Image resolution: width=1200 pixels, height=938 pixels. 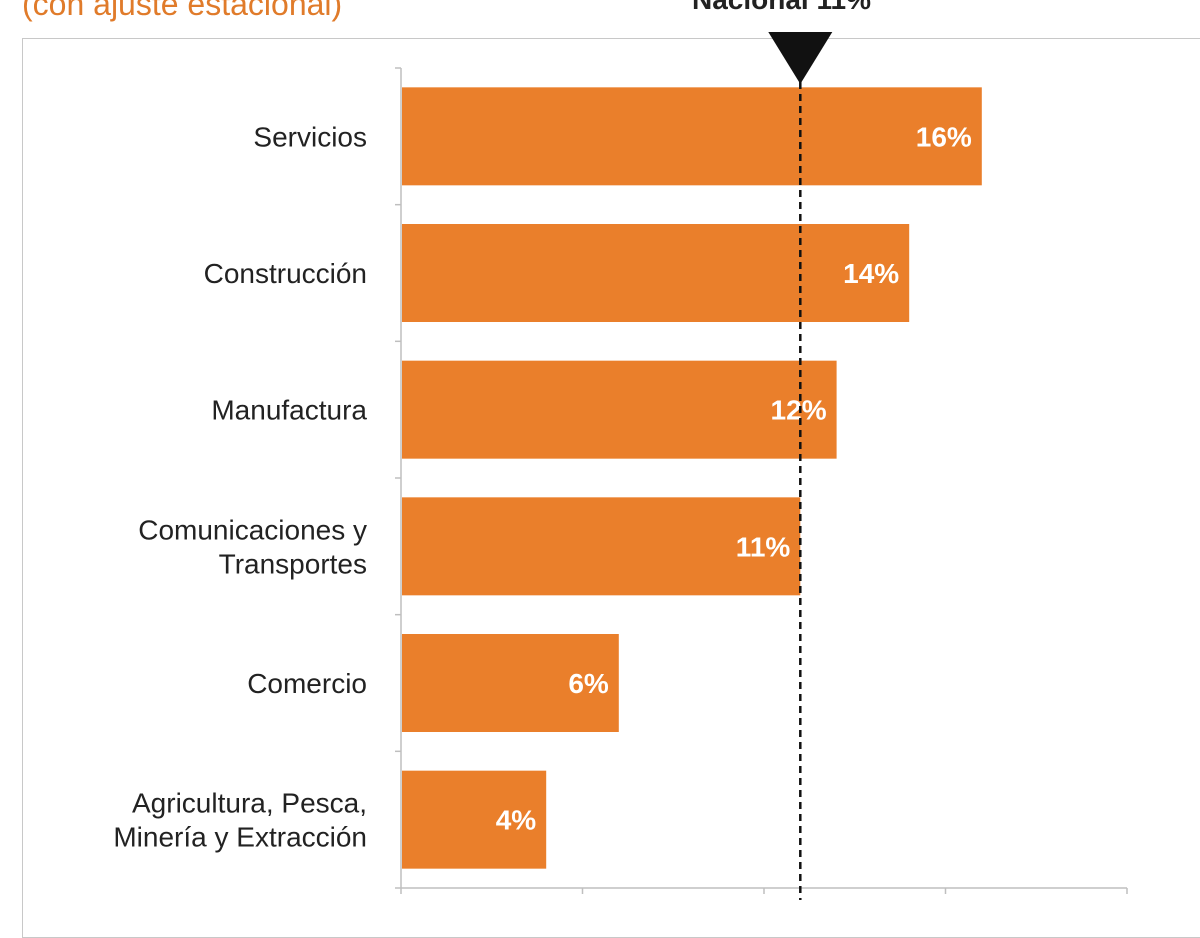 I want to click on category-label-line: Construcción, so click(x=285, y=273).